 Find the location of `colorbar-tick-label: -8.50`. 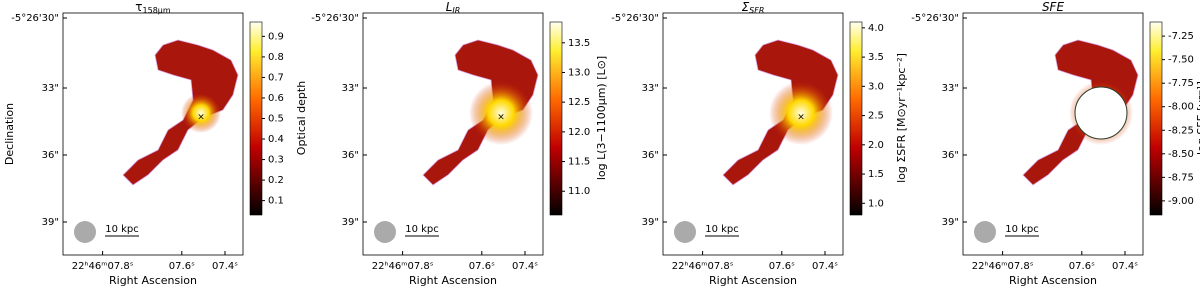

colorbar-tick-label: -8.50 is located at coordinates (1181, 154).